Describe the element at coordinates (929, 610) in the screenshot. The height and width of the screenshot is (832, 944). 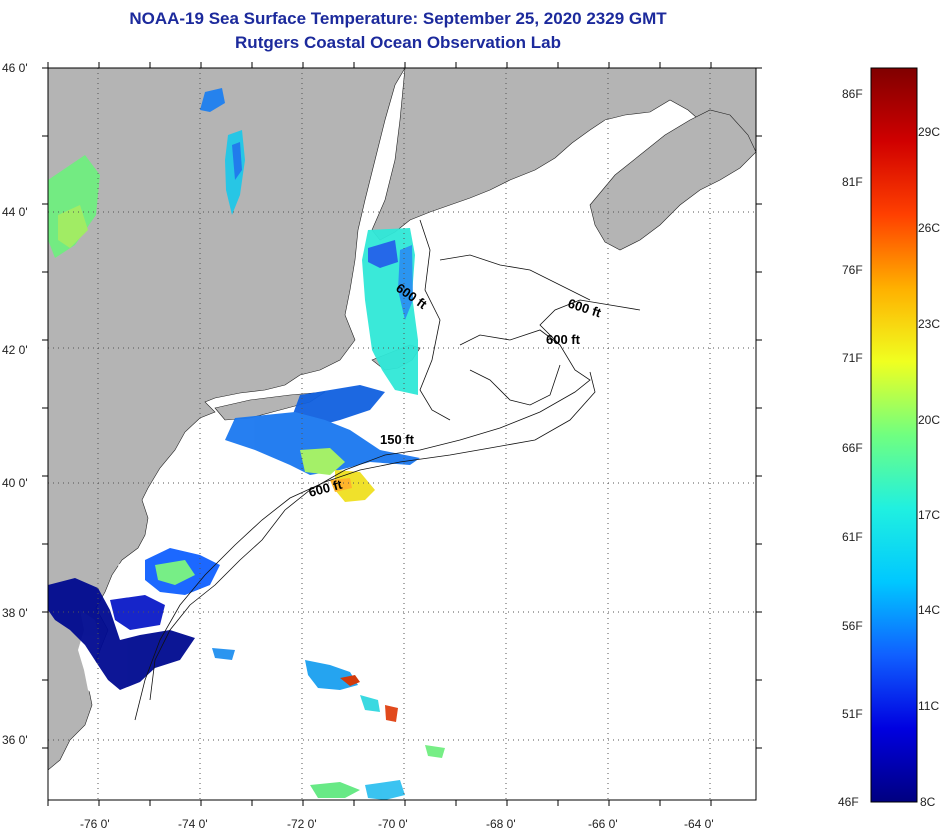
I see `colorbar-c-label: 14C` at that location.